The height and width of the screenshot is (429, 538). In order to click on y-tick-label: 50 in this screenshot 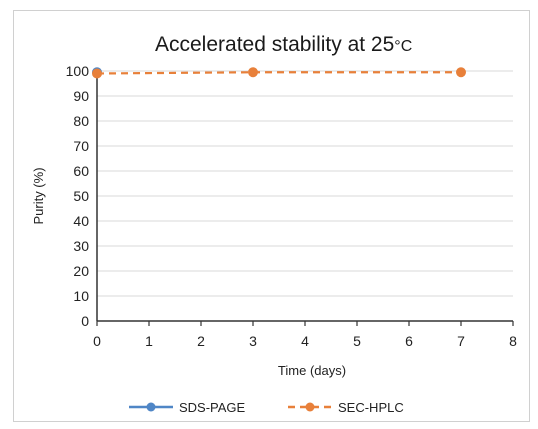, I will do `click(81, 196)`.